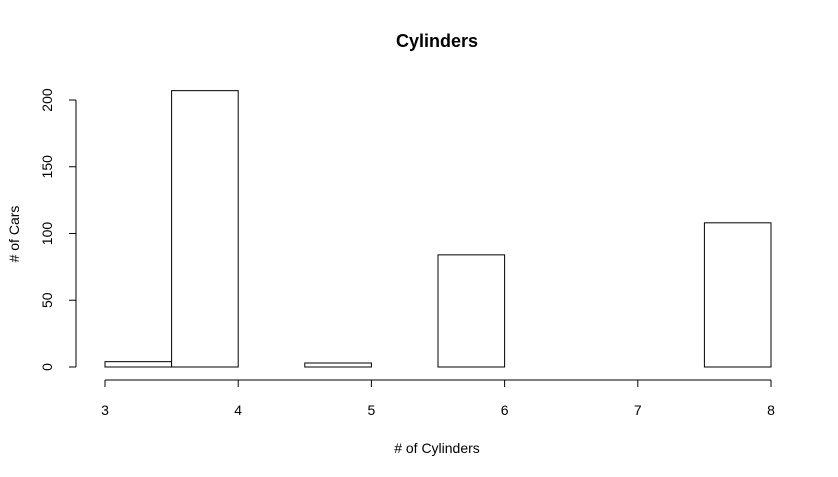 This screenshot has width=838, height=477. Describe the element at coordinates (47, 367) in the screenshot. I see `y-tick-label-0: 0` at that location.